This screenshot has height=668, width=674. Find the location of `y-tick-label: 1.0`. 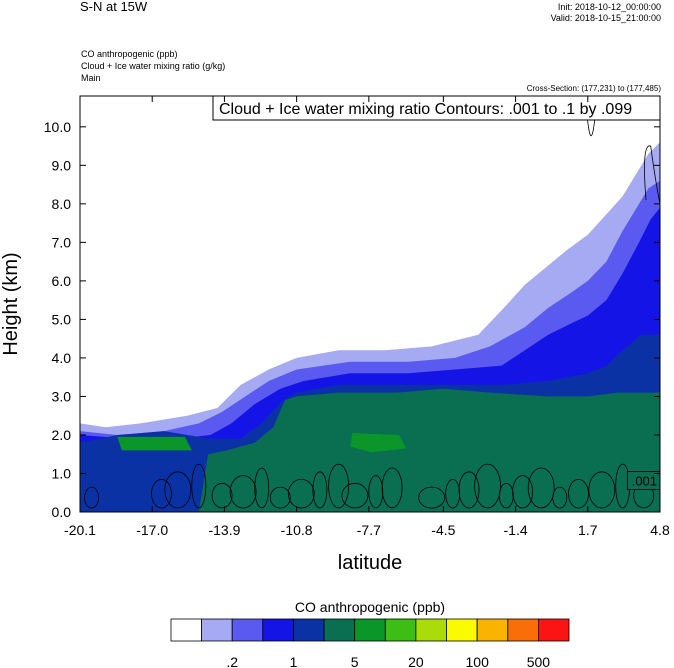

y-tick-label: 1.0 is located at coordinates (62, 473).